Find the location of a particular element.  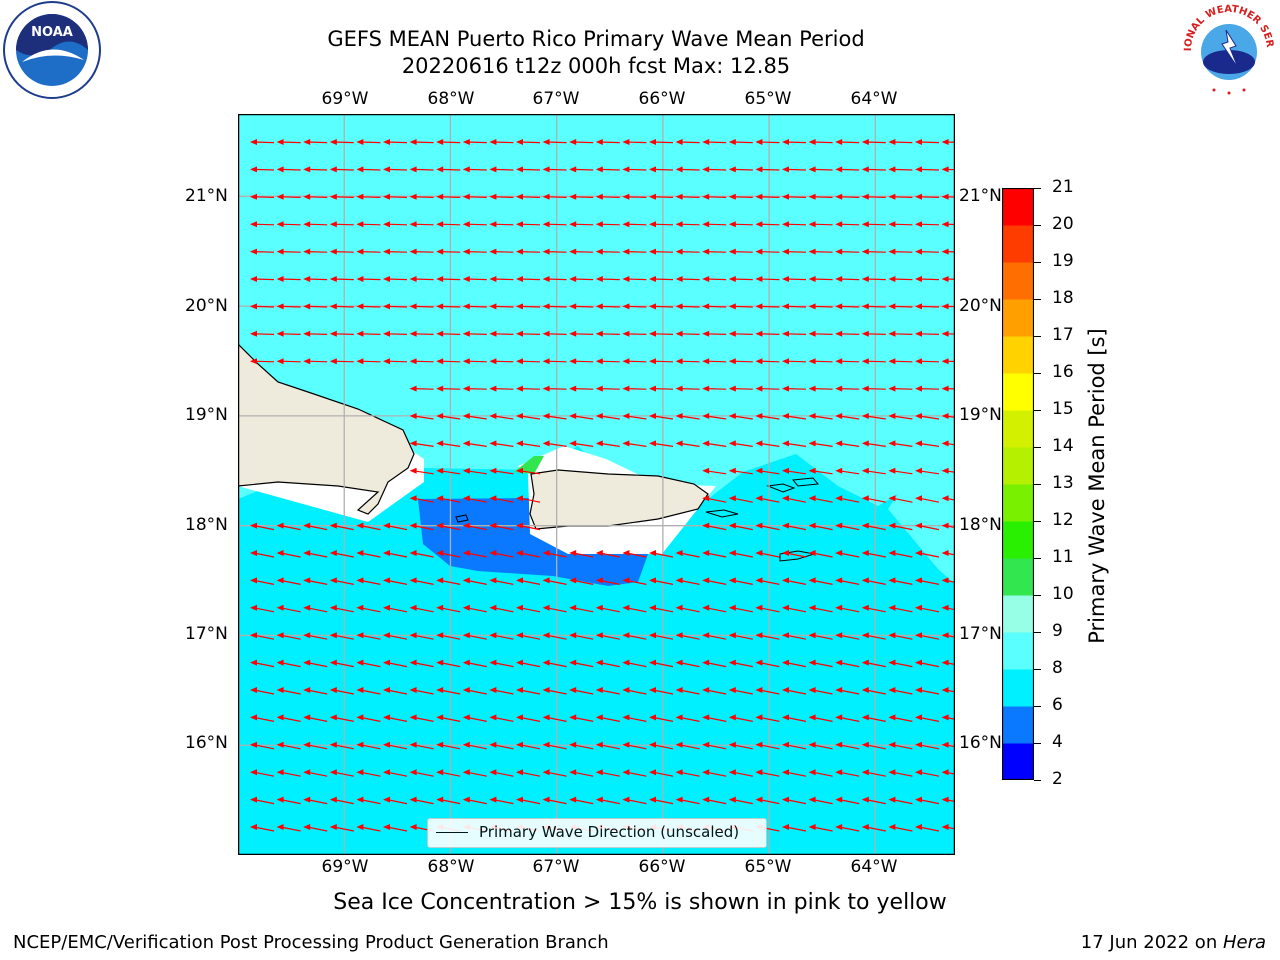

footer-system: Hera is located at coordinates (1244, 942).